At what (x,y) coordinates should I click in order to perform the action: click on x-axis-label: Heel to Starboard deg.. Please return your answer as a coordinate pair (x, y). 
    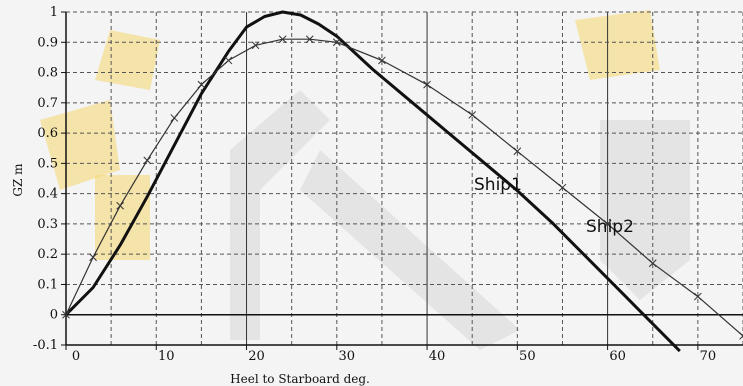
    Looking at the image, I should click on (300, 379).